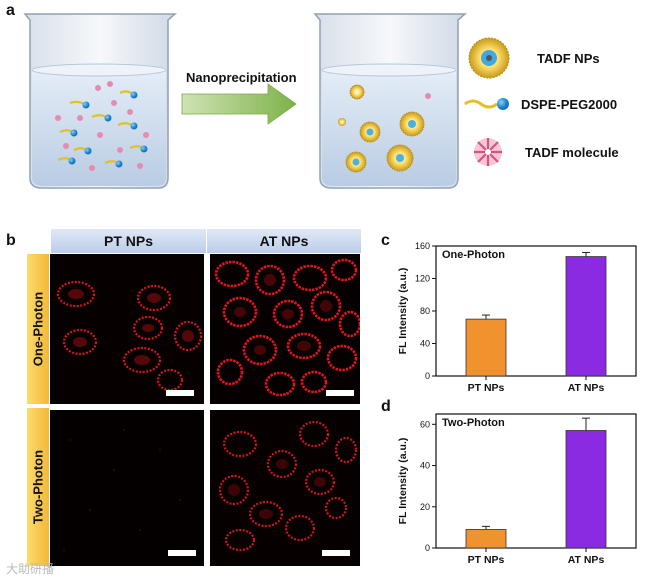  Describe the element at coordinates (489, 58) in the screenshot. I see `tadf-np-icon` at that location.